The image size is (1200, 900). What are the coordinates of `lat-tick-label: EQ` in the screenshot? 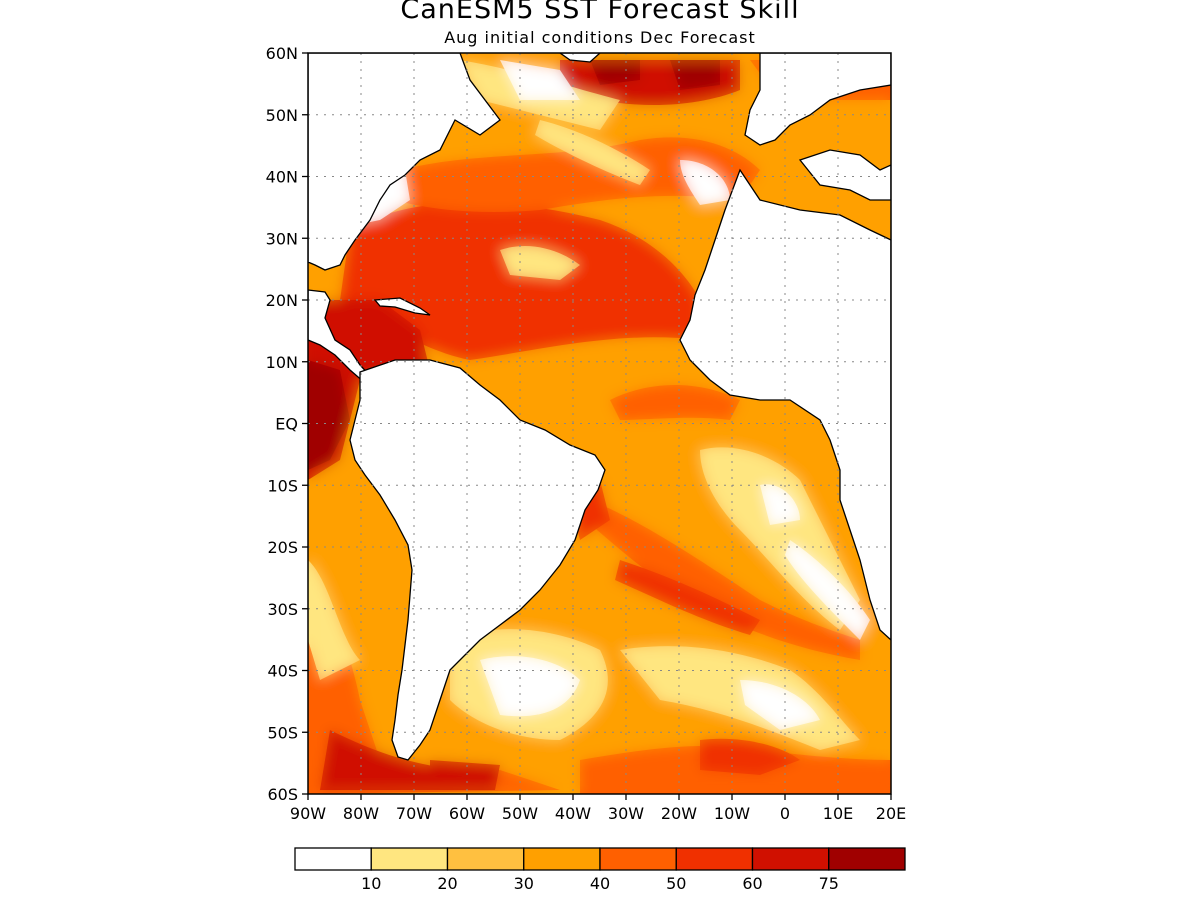 It's located at (286, 424).